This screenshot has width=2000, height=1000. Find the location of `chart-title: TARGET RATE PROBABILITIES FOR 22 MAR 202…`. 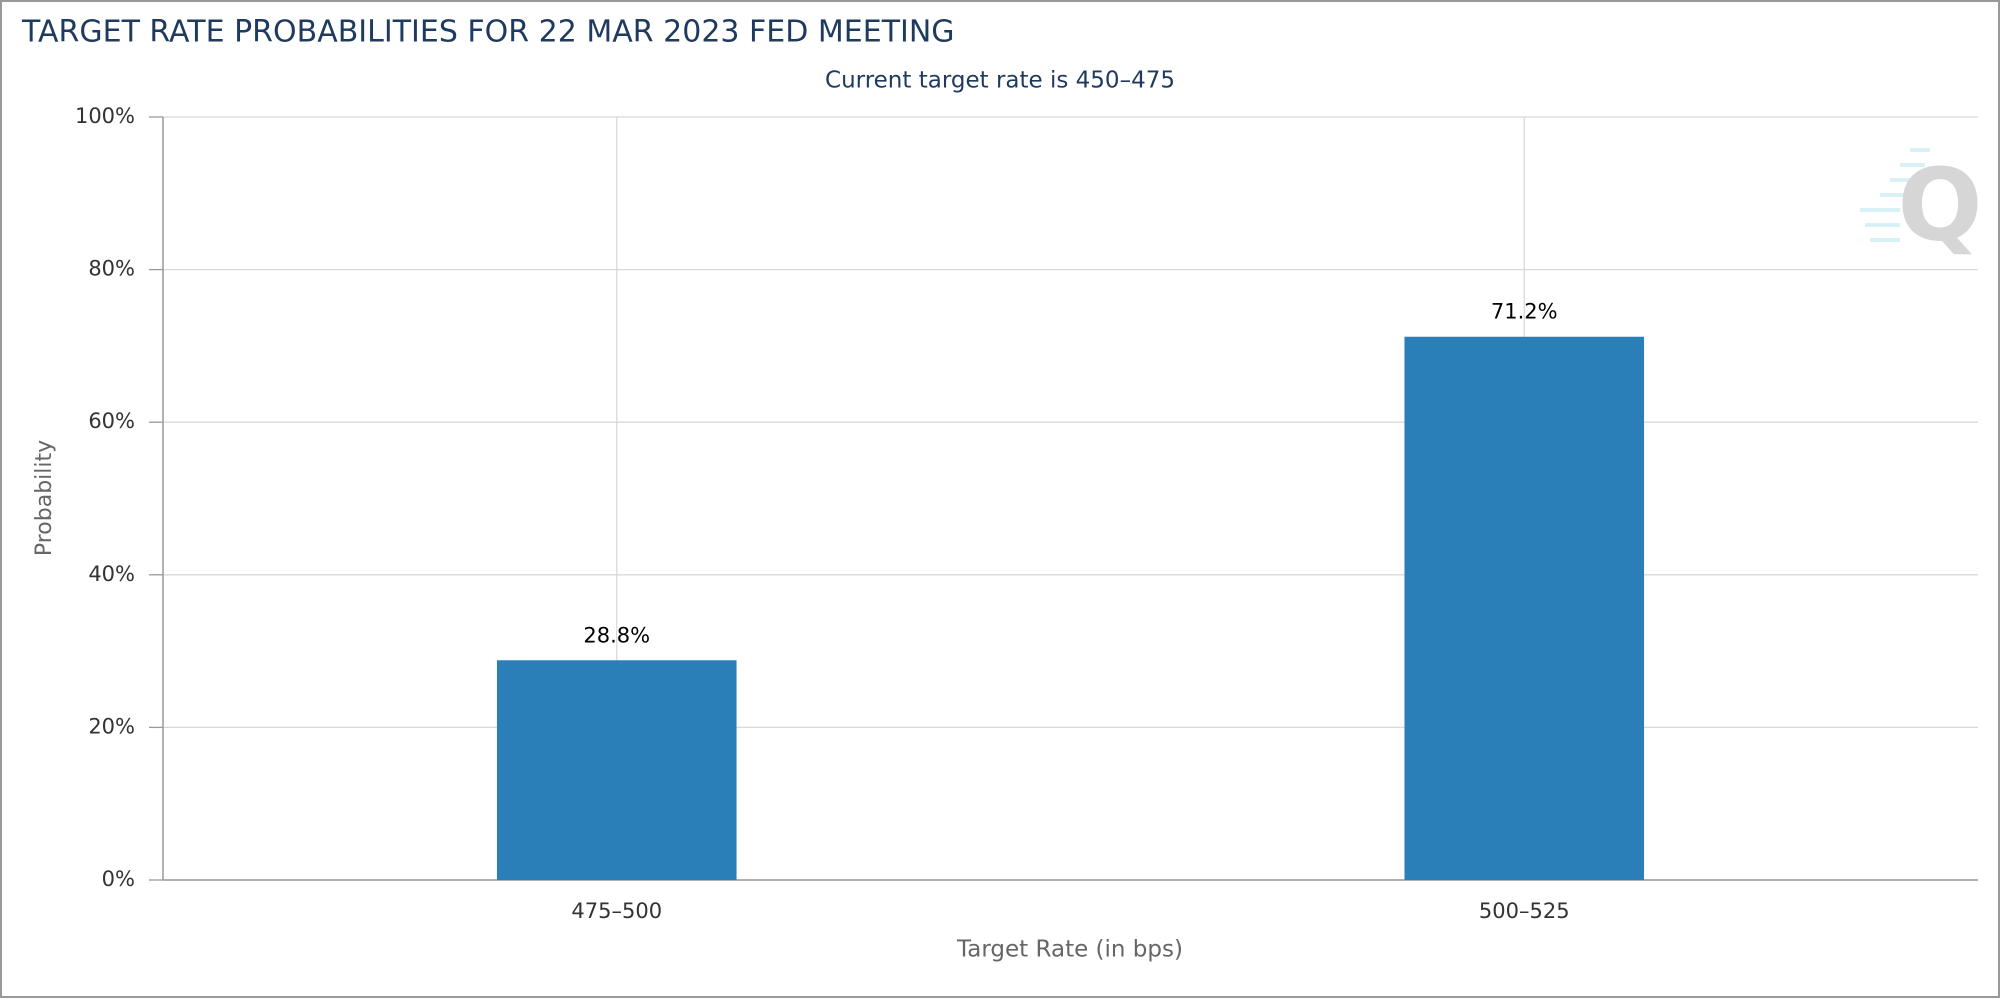

chart-title: TARGET RATE PROBABILITIES FOR 22 MAR 202… is located at coordinates (488, 32).